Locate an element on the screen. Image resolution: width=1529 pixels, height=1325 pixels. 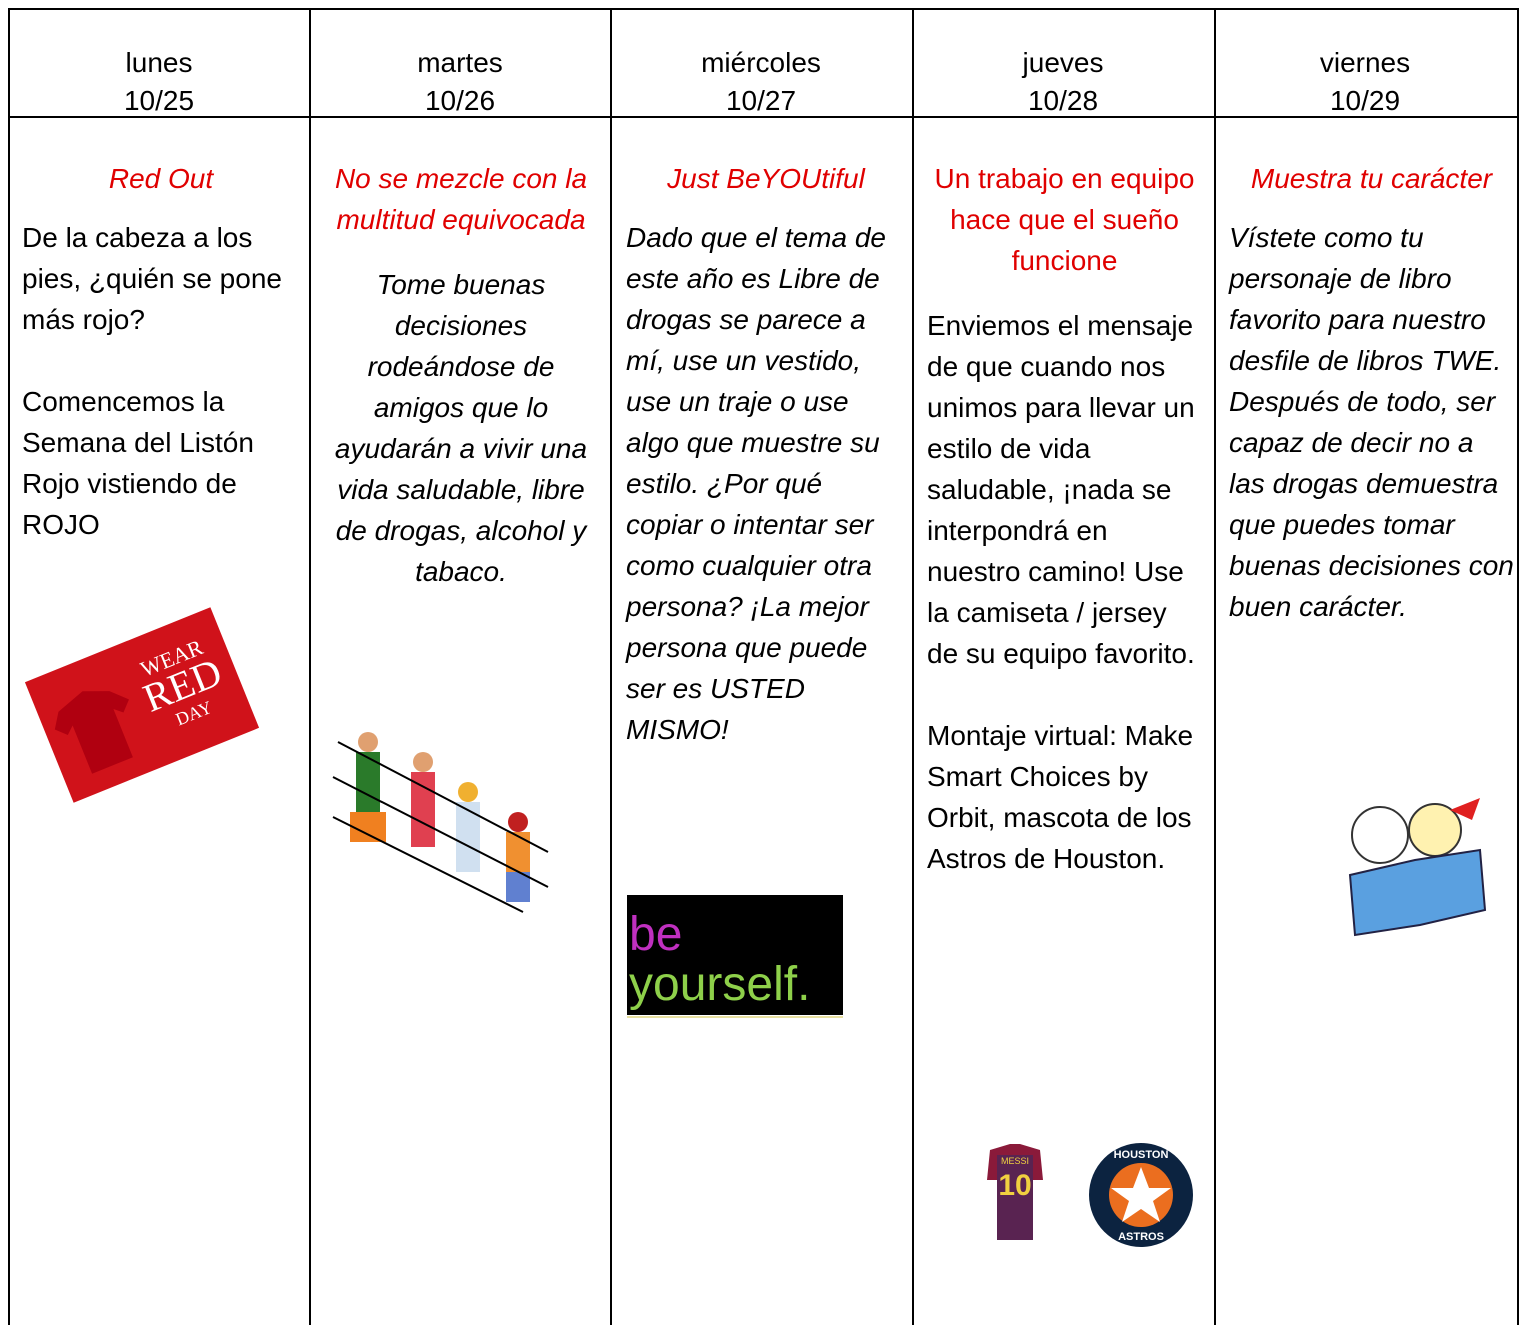
jersey-stripes is located at coordinates (1015, 1197).